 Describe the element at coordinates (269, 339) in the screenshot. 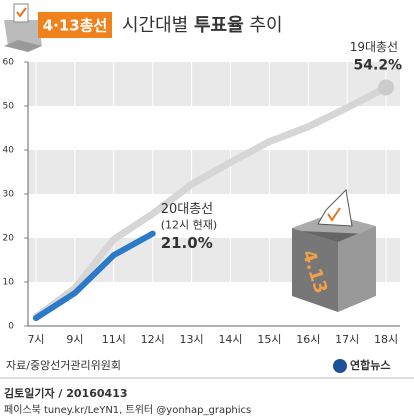

I see `x-tick-label: 15시` at that location.